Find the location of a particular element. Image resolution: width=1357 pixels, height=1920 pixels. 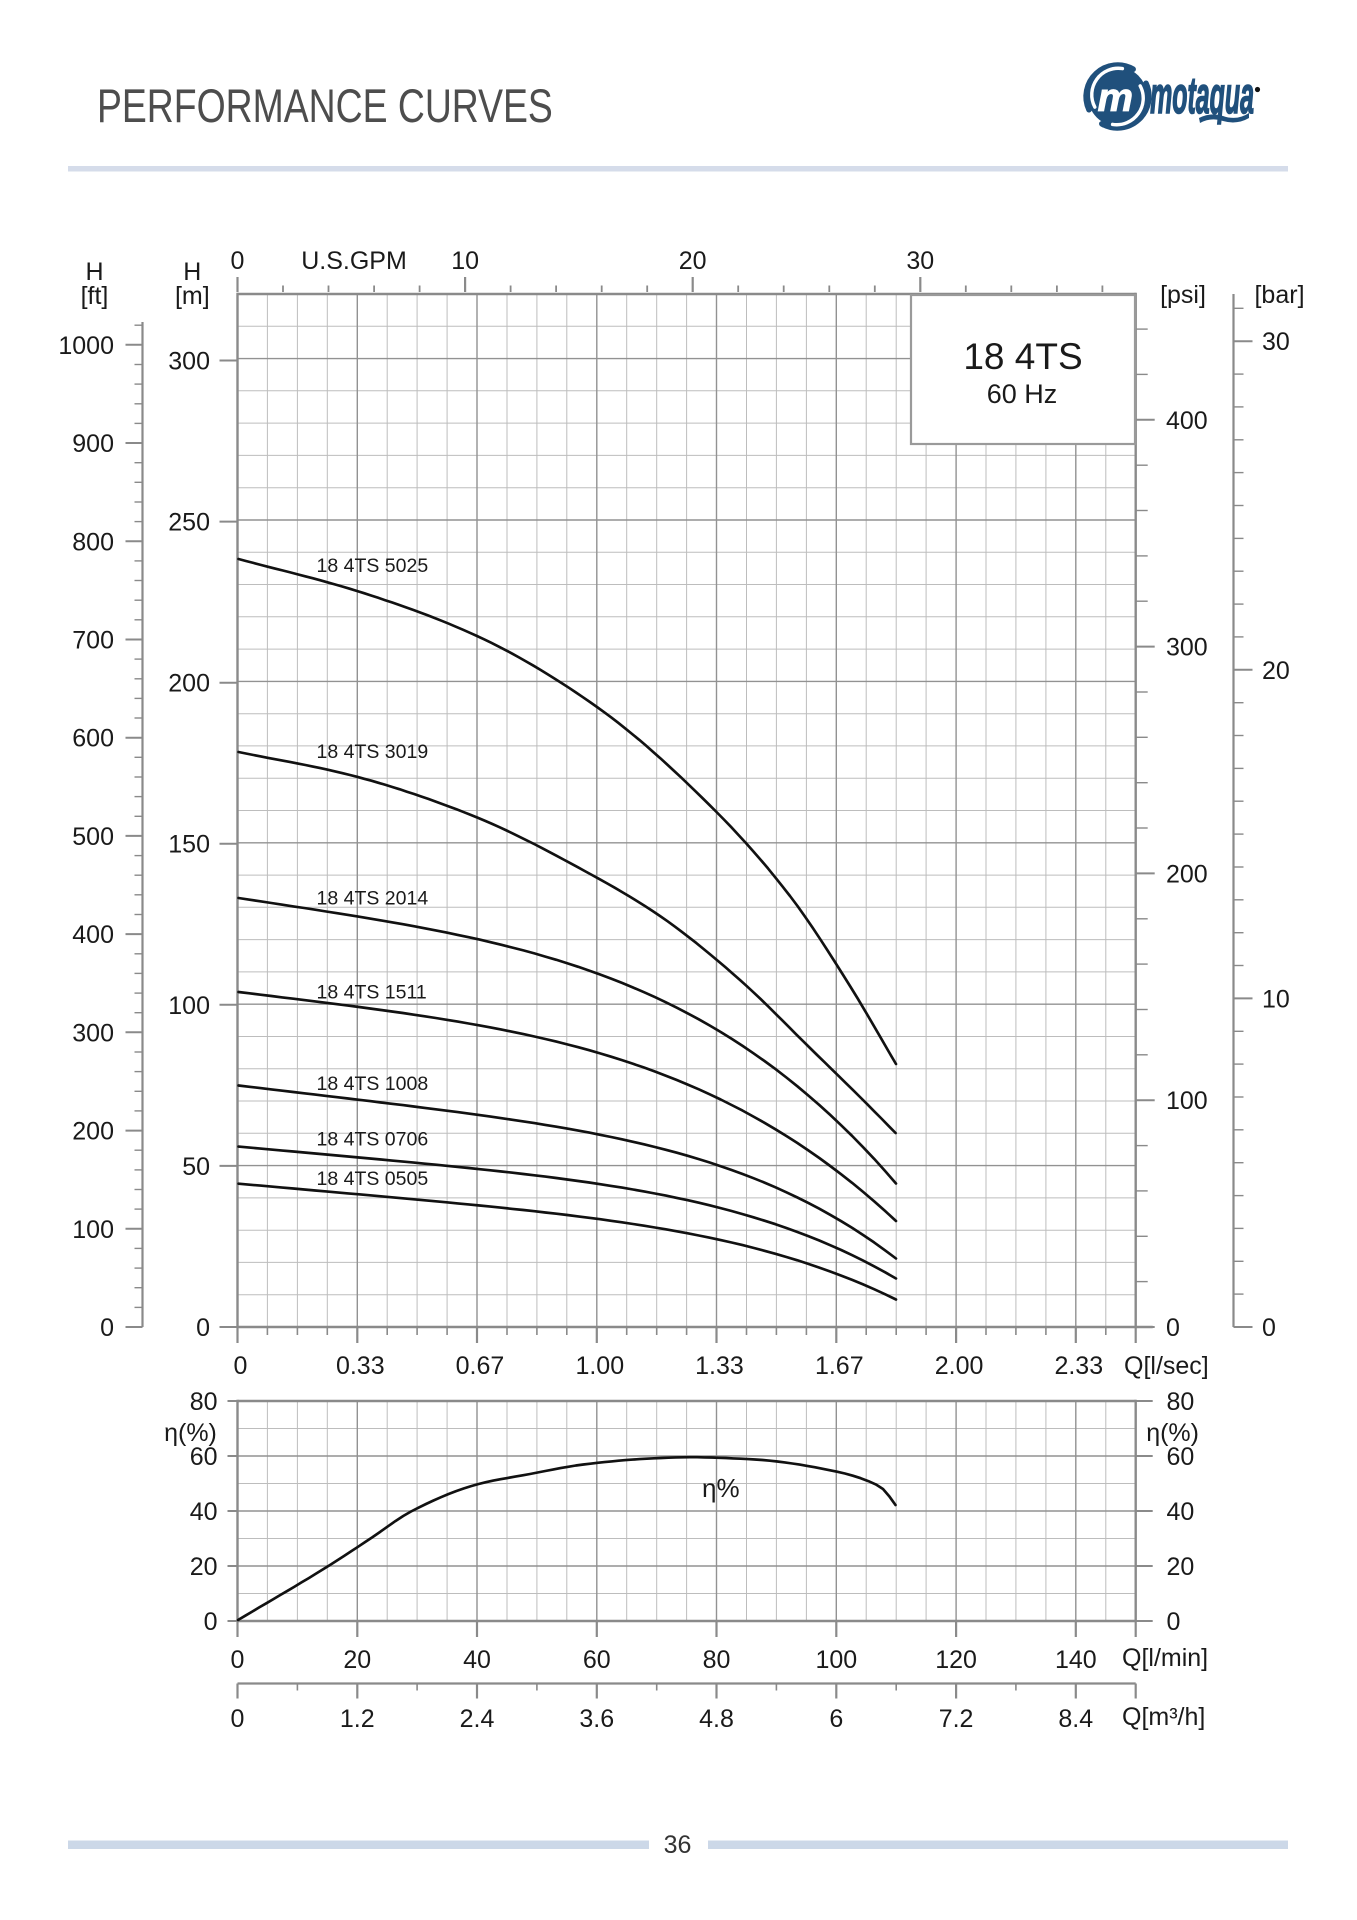

svg-text: 18 4TS 3019 is located at coordinates (373, 752).